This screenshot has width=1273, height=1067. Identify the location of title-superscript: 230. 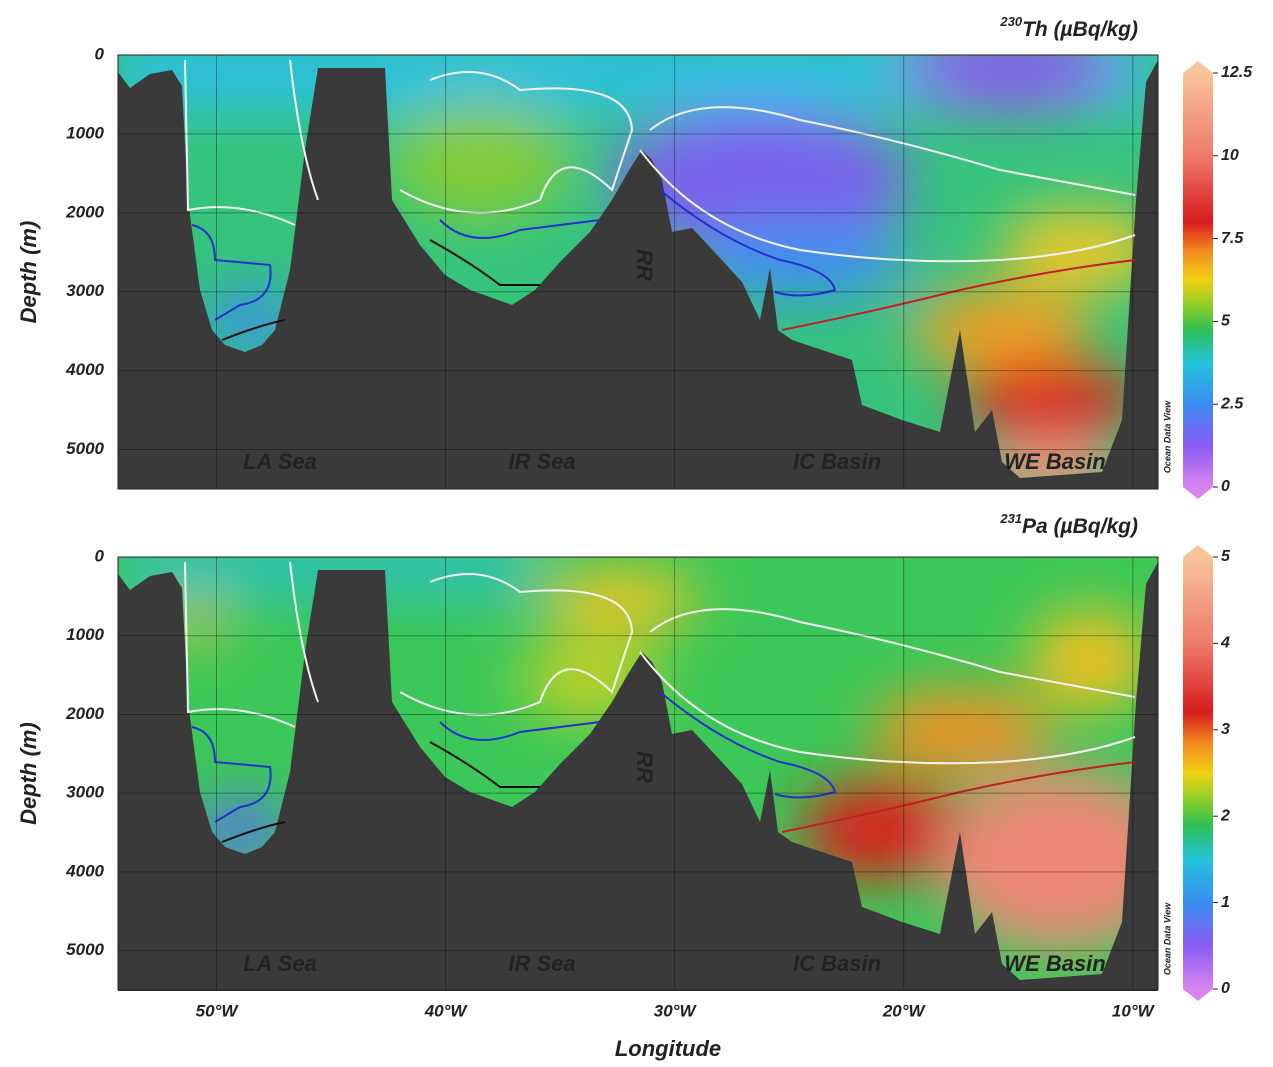
(1010, 21).